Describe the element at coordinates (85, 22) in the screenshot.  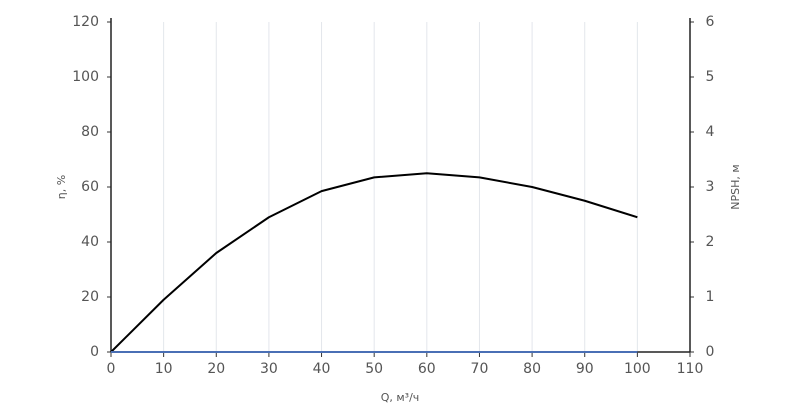
I see `y-tick-label: 120` at that location.